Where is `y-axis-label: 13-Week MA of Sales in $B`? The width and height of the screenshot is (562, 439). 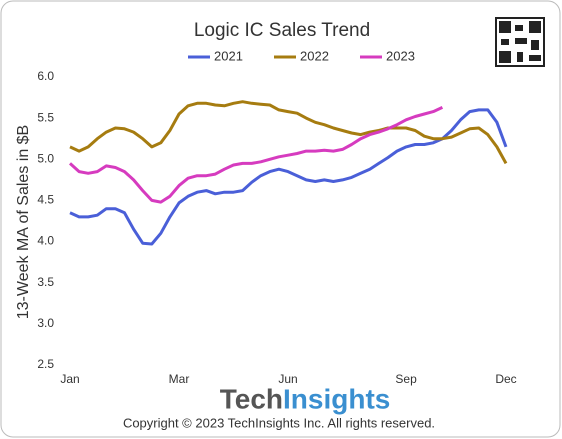 y-axis-label: 13-Week MA of Sales in $B is located at coordinates (23, 222).